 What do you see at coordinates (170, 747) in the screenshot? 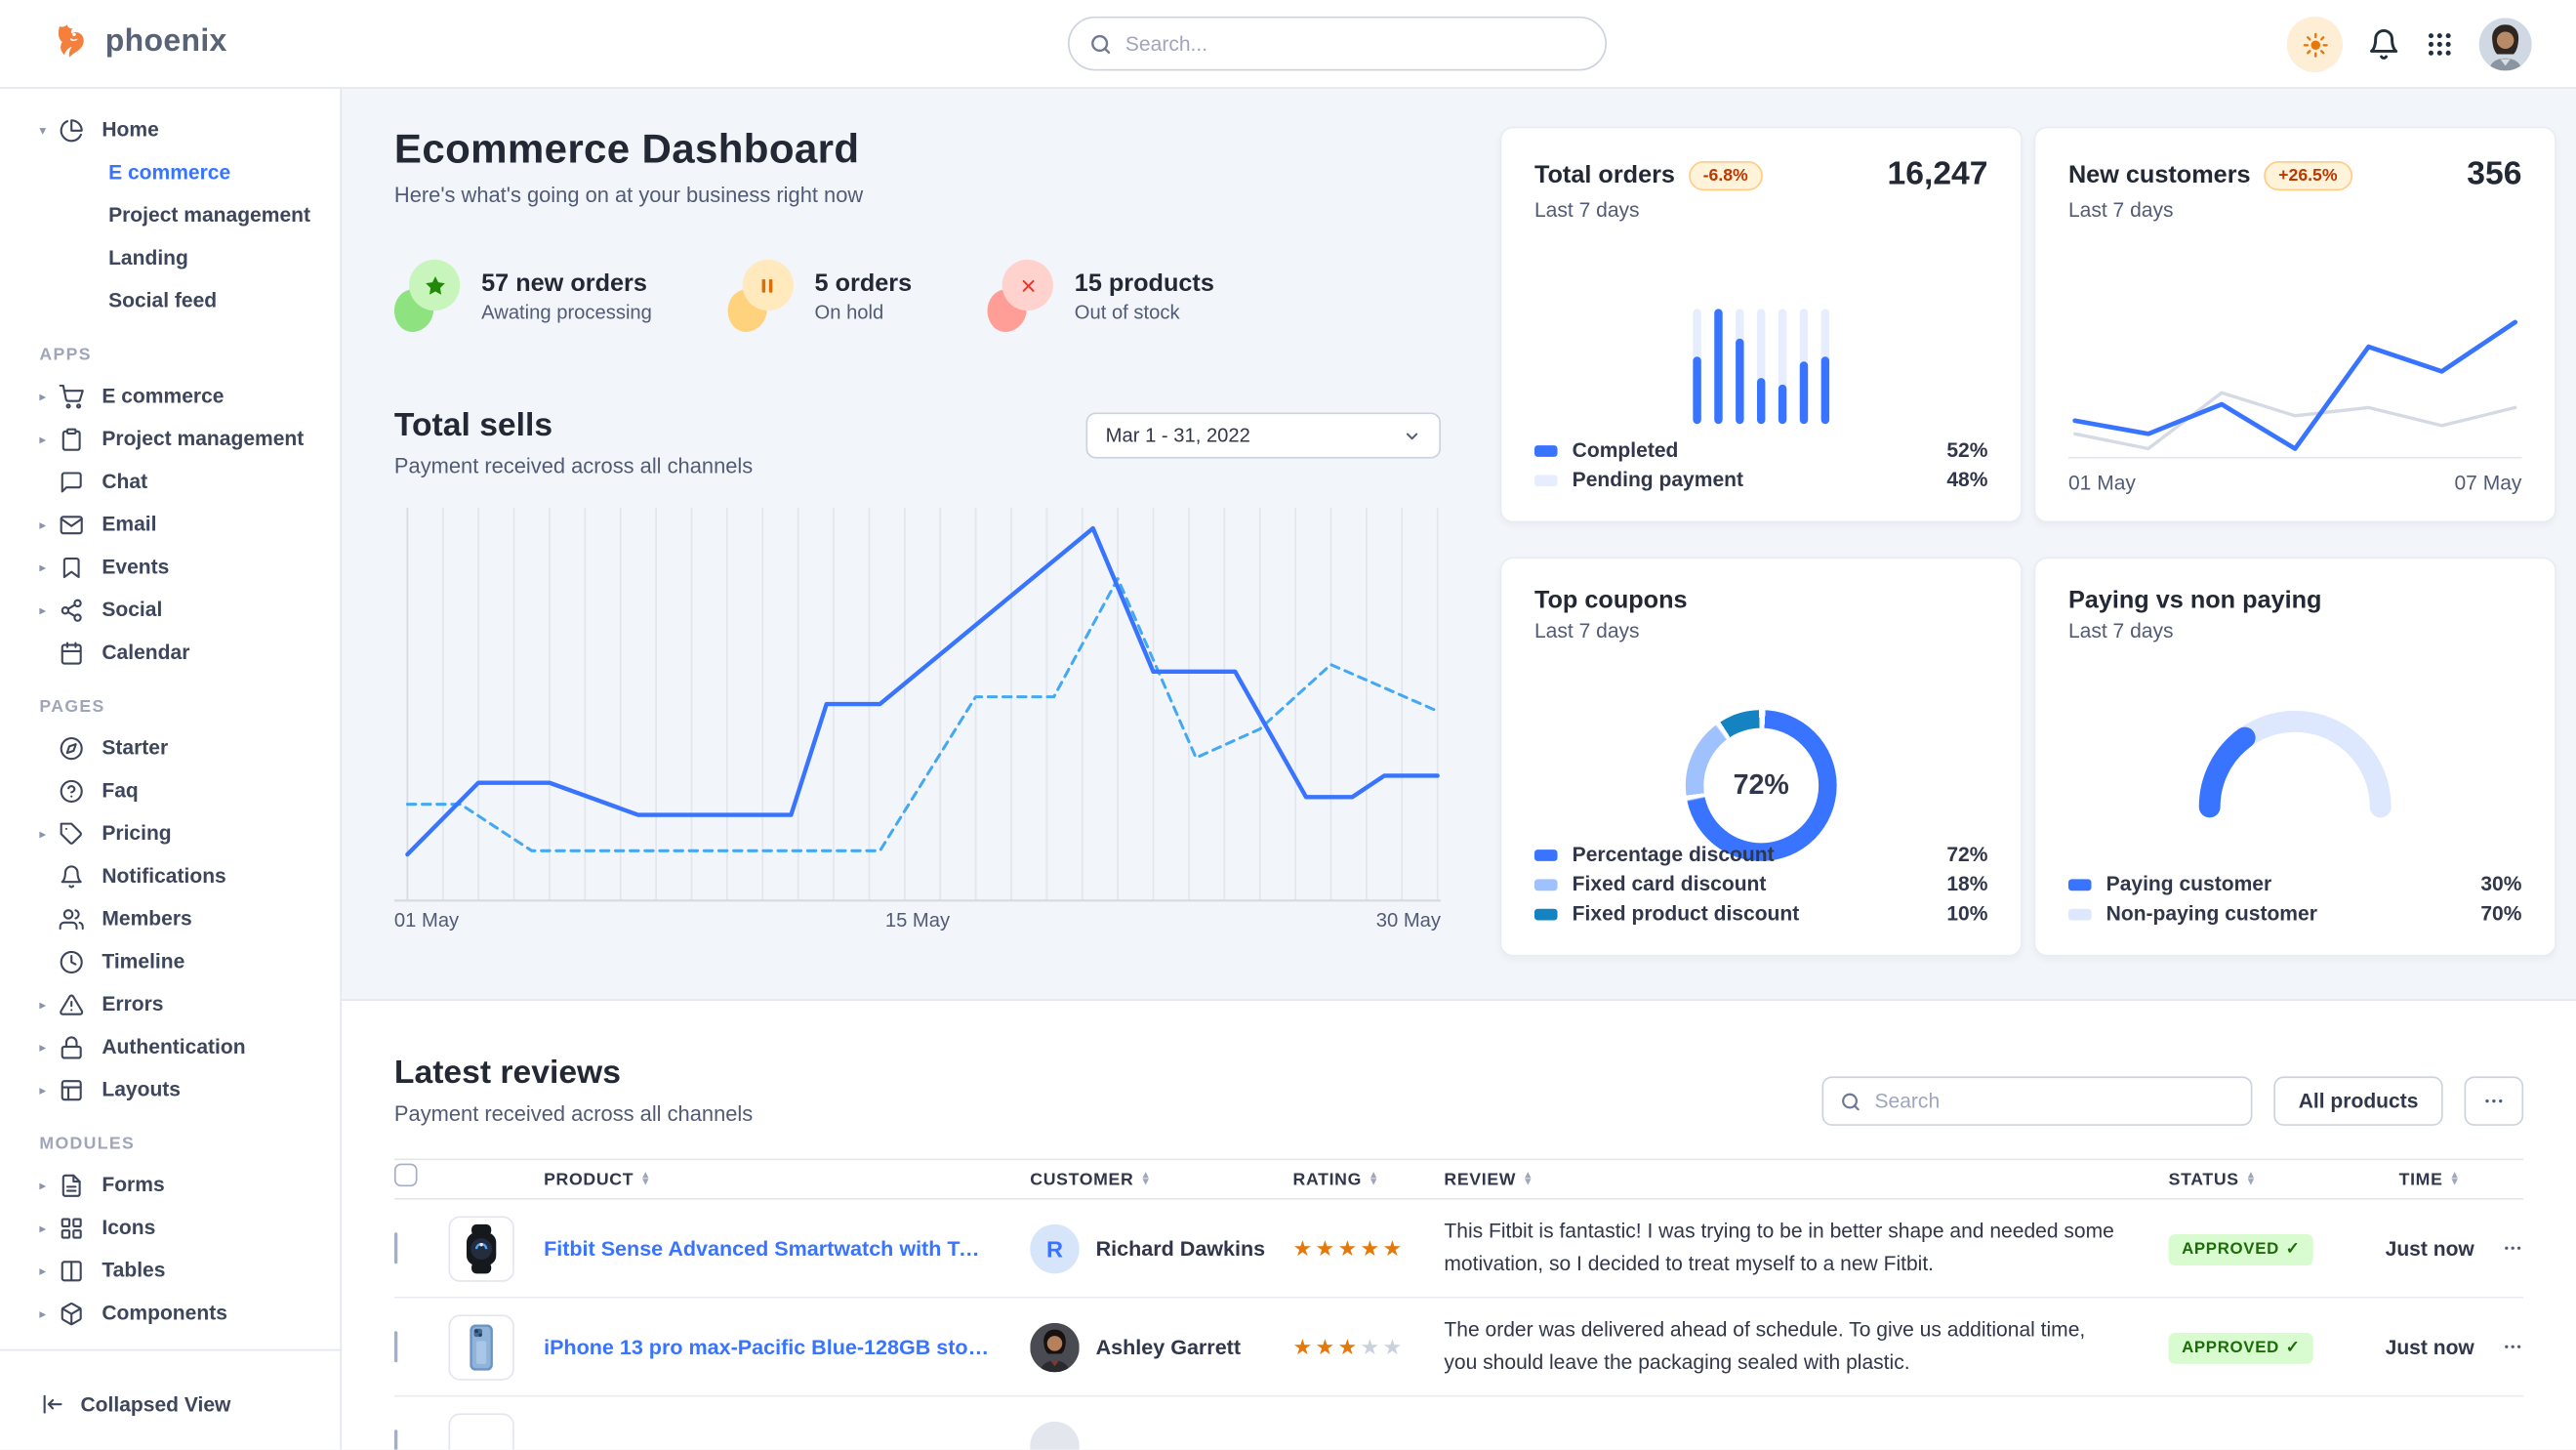
I see `sidebar-item-starter: Starter` at bounding box center [170, 747].